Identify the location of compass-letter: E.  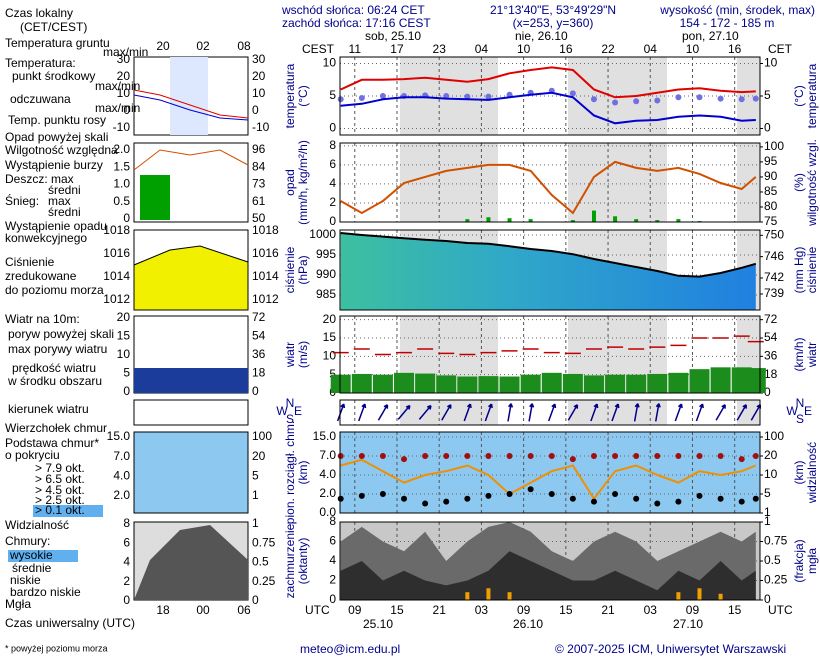
(298, 411).